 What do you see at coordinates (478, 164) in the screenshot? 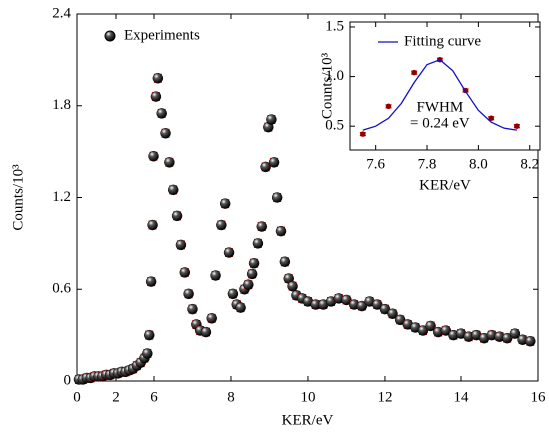
I see `x-tick-label: 8.0` at bounding box center [478, 164].